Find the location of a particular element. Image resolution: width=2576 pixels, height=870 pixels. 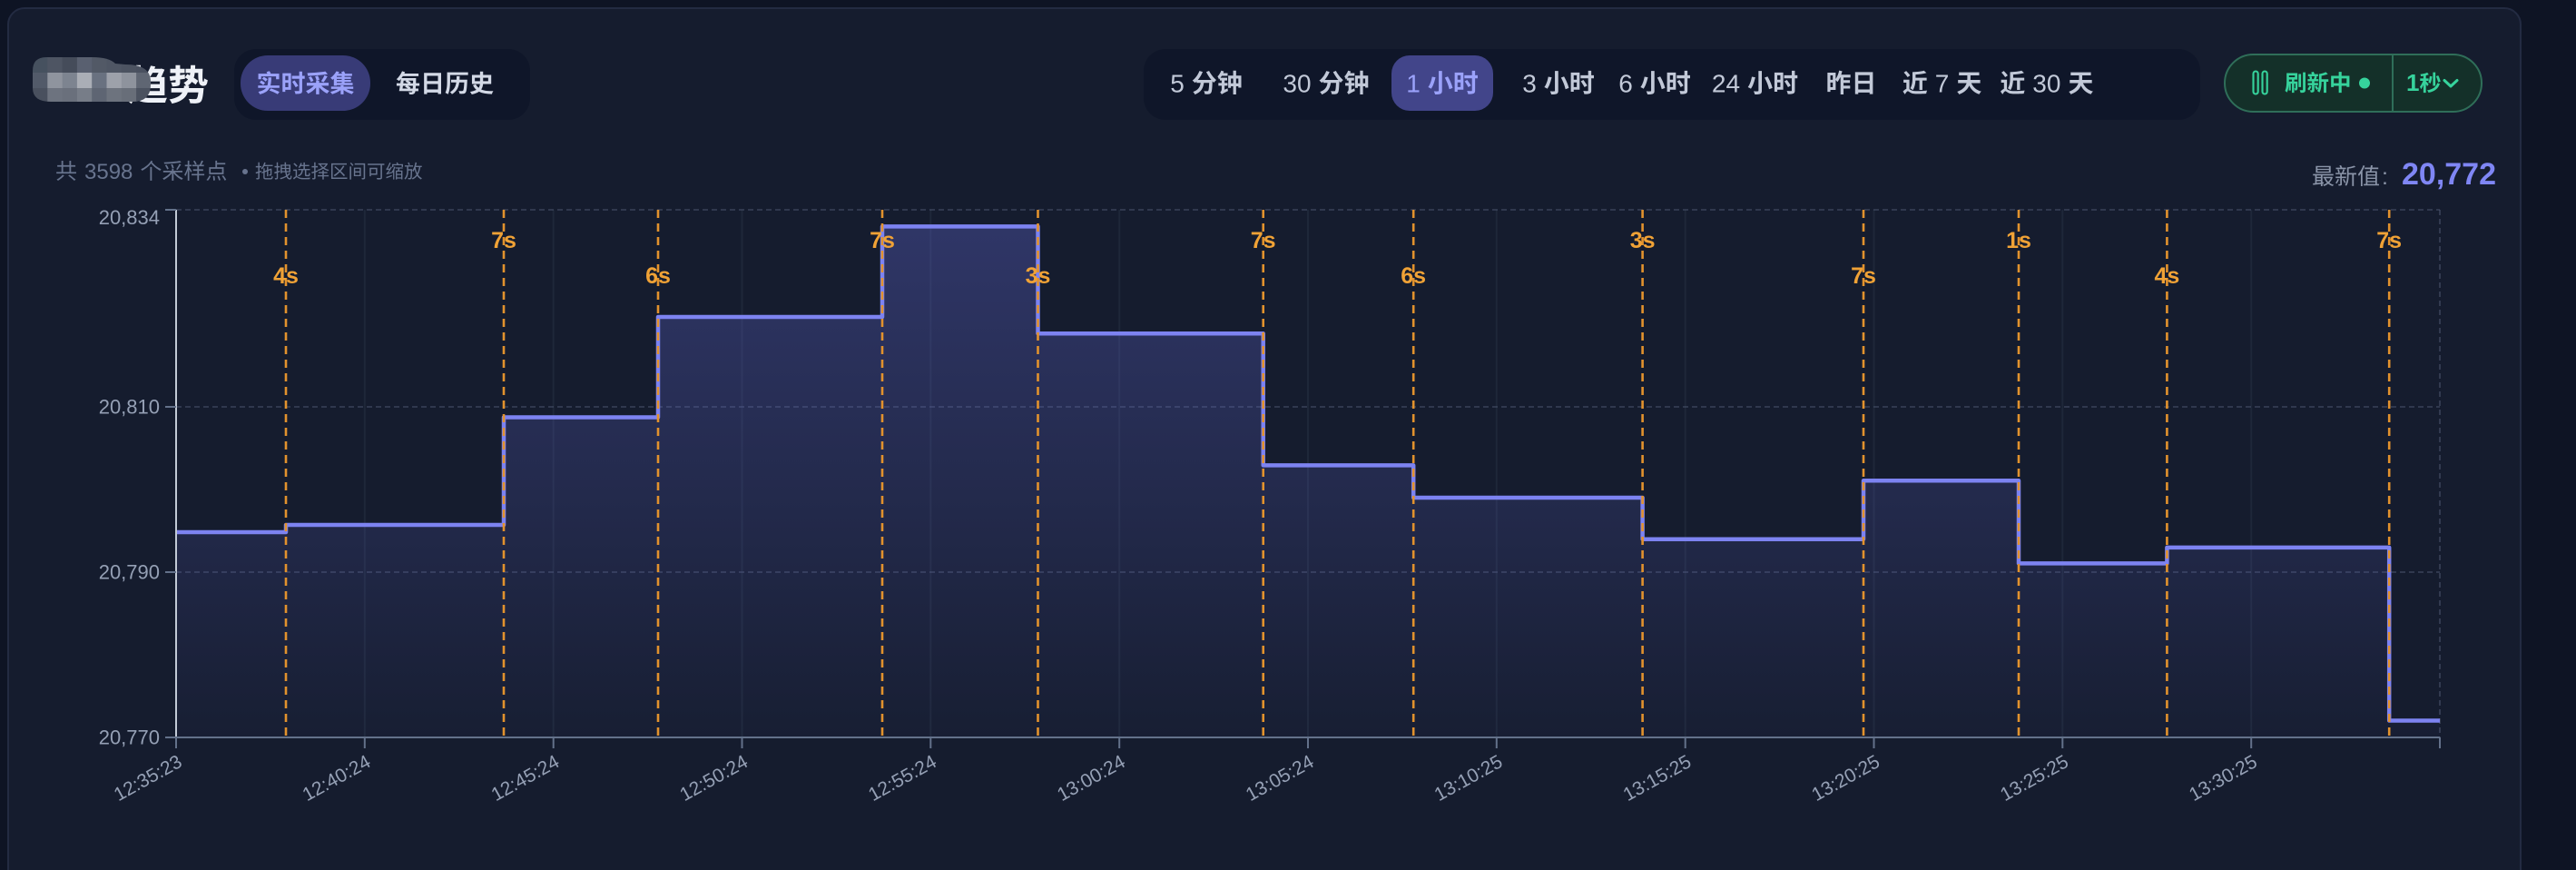

svg-text: 20,834 is located at coordinates (129, 217).